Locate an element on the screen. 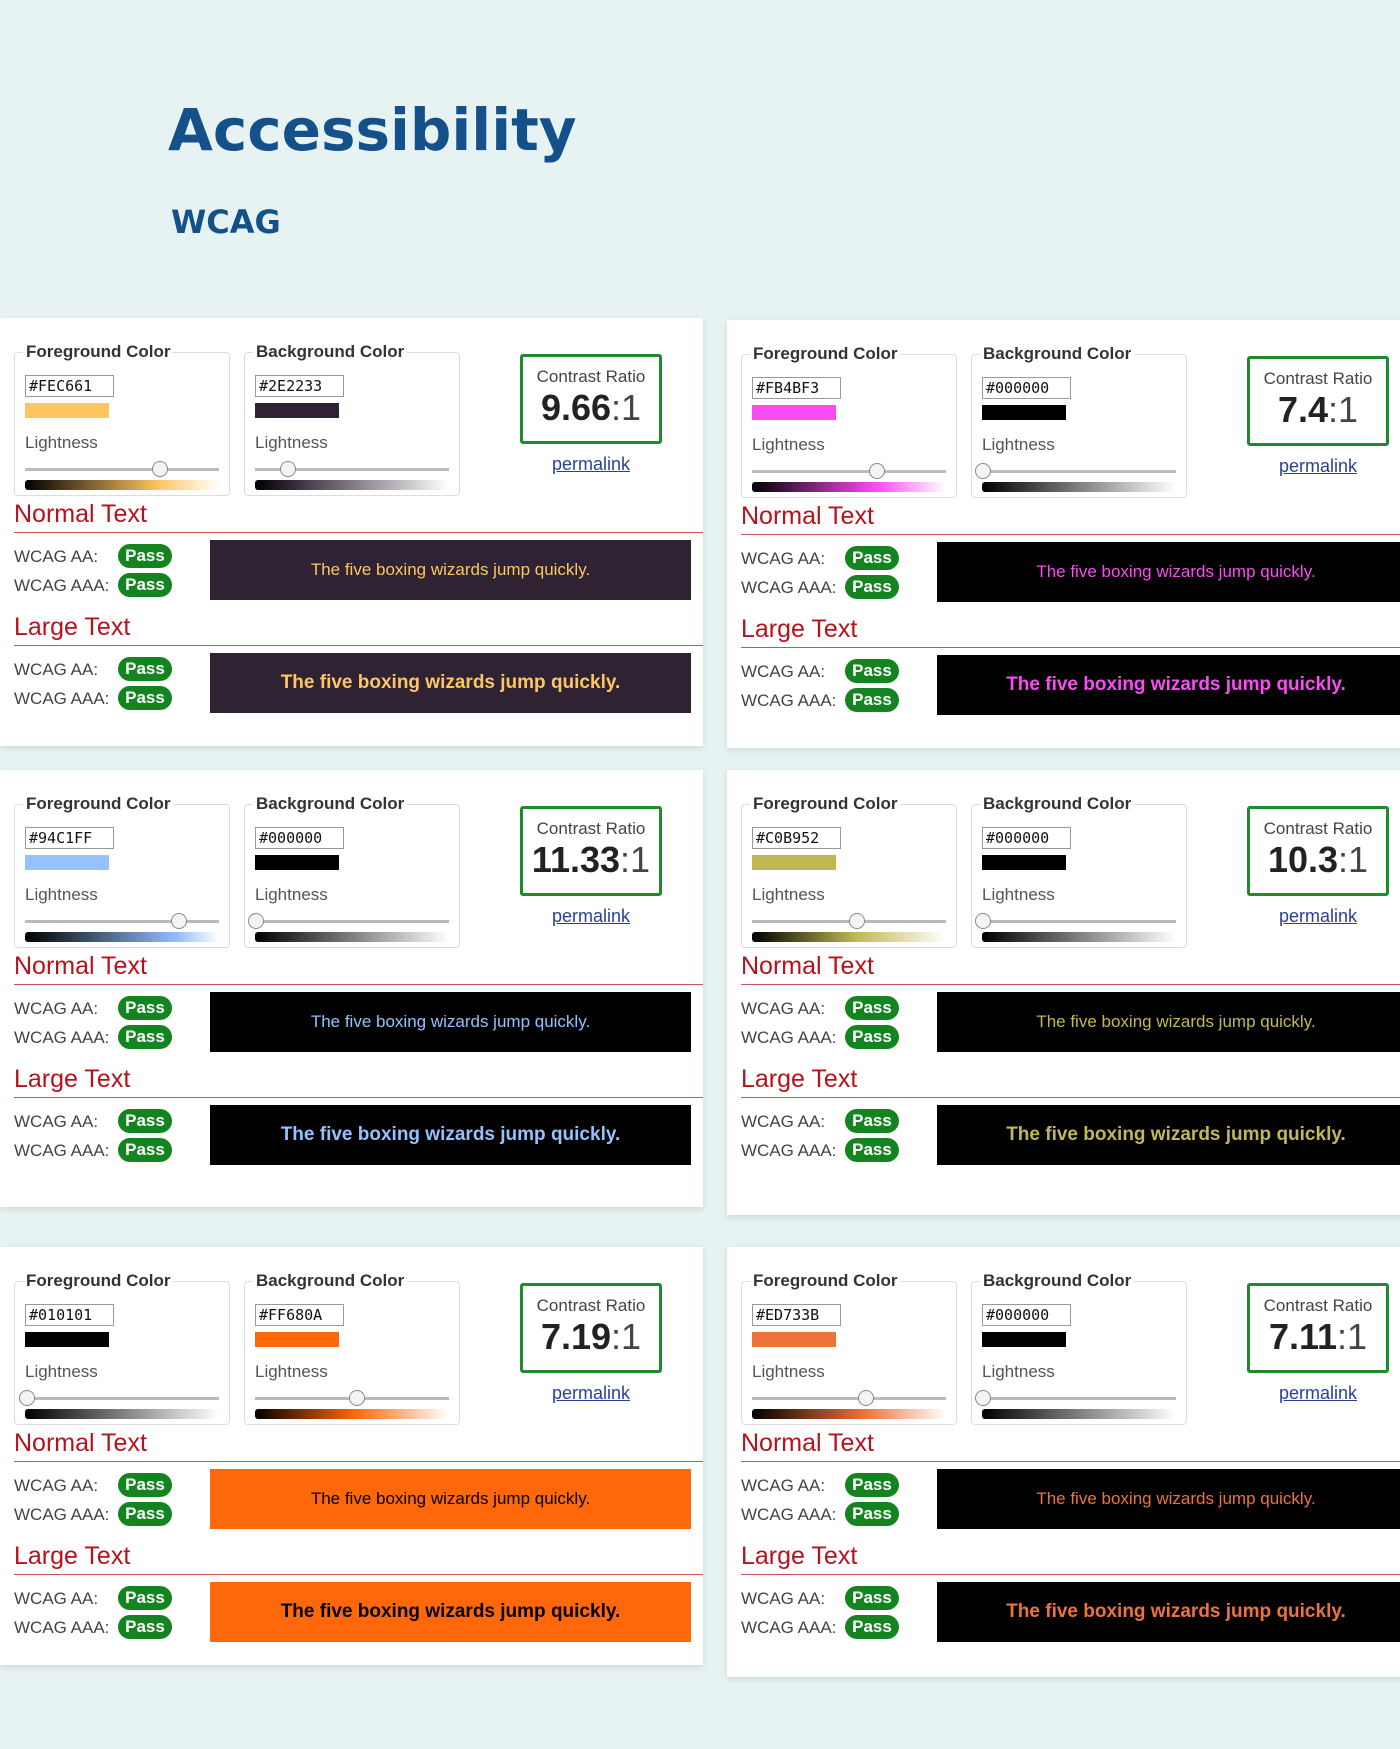  ratio-value: 10.3 is located at coordinates (1303, 859).